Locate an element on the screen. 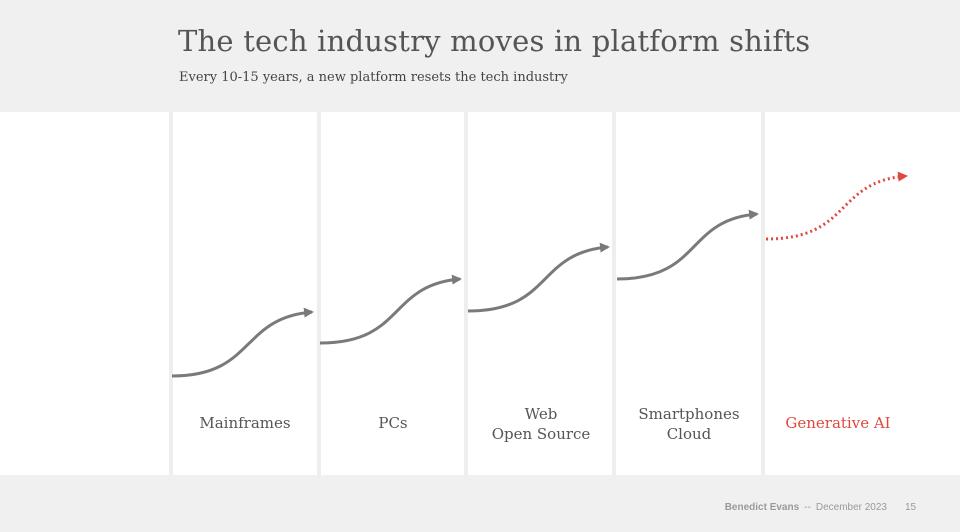 Image resolution: width=960 pixels, height=532 pixels. footer-author: Benedict Evans is located at coordinates (762, 507).